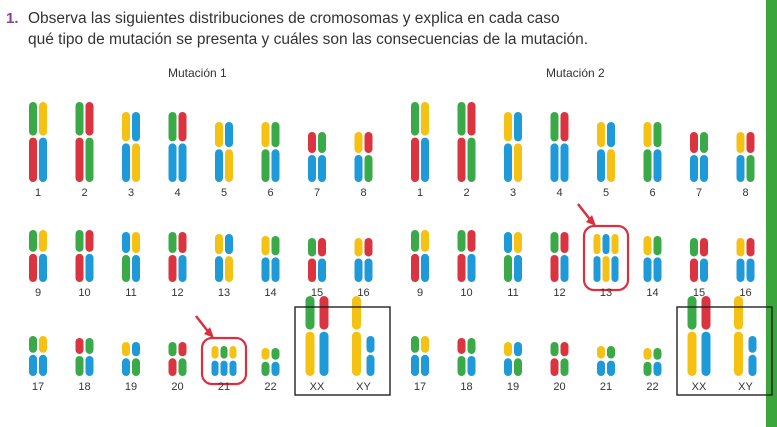 The width and height of the screenshot is (777, 427). Describe the element at coordinates (559, 387) in the screenshot. I see `chromosome-label: 20` at that location.